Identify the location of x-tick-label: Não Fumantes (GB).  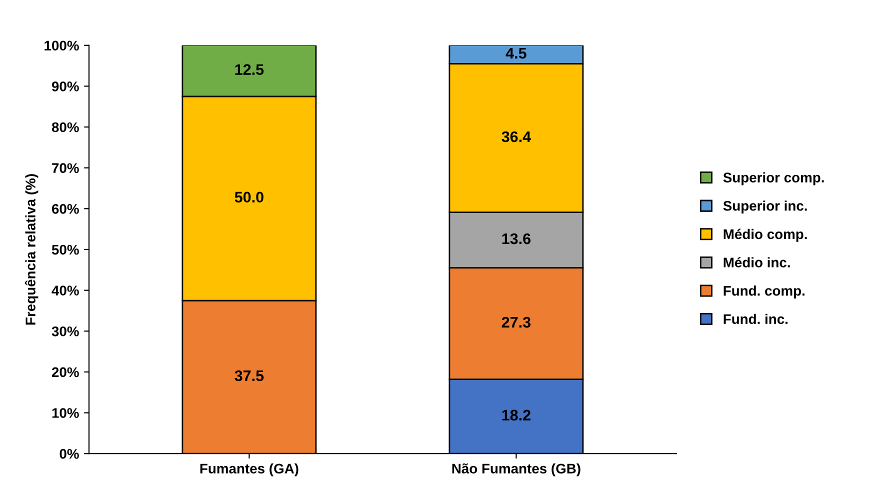
(516, 469).